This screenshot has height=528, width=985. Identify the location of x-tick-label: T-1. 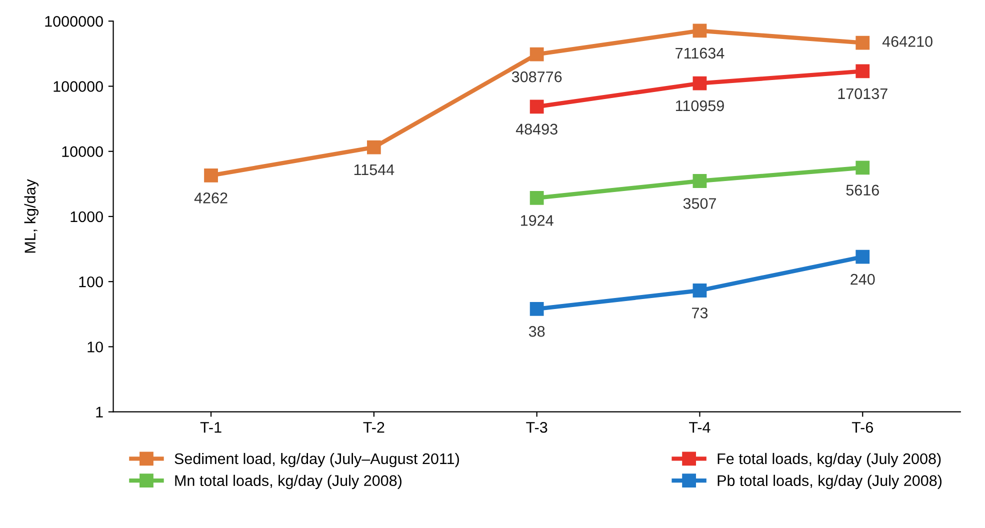
(211, 427).